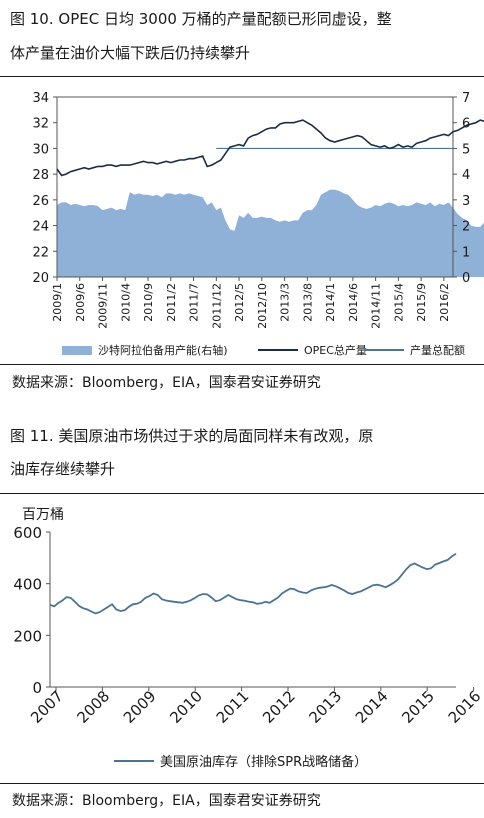  I want to click on x-tick-label: 2015, so click(418, 707).